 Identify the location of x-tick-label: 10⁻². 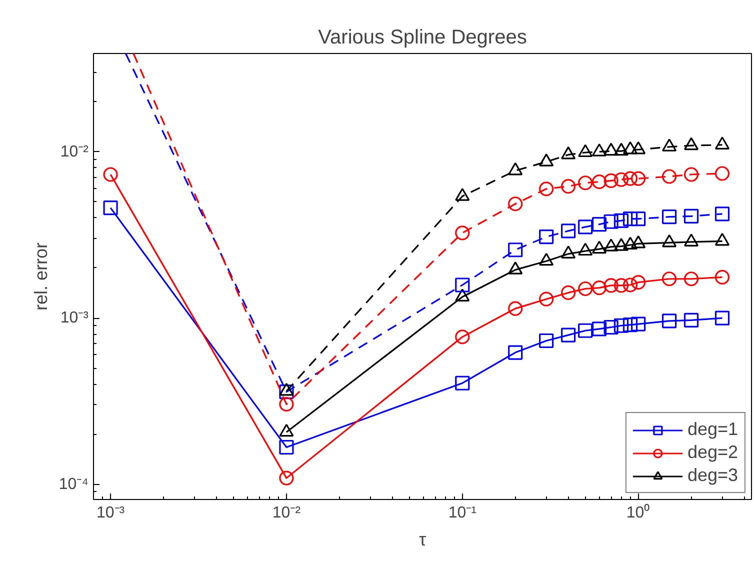
(287, 513).